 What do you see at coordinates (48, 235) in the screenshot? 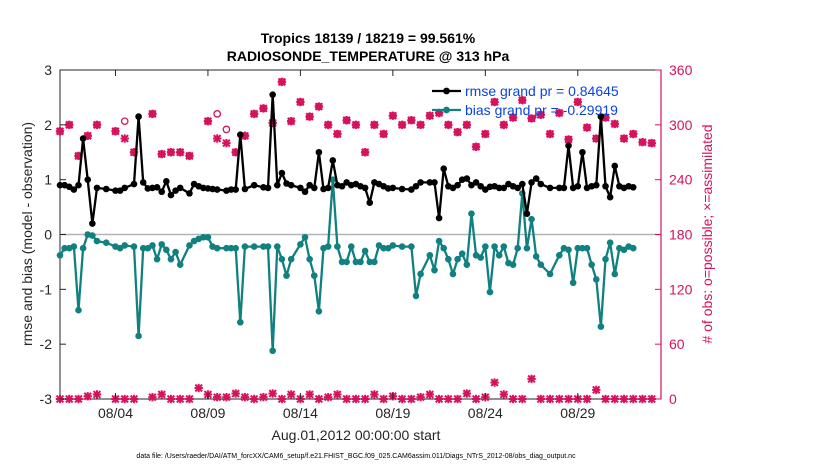
I see `left-tick-label: 0` at bounding box center [48, 235].